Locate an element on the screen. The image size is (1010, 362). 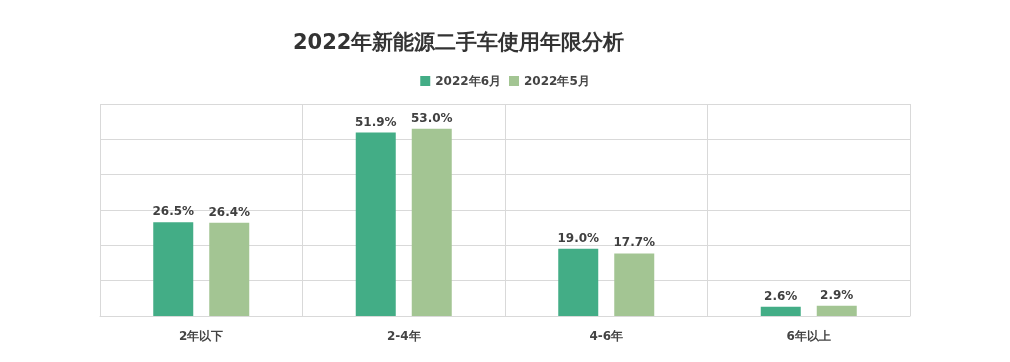
data-label: 2.6% is located at coordinates (781, 295).